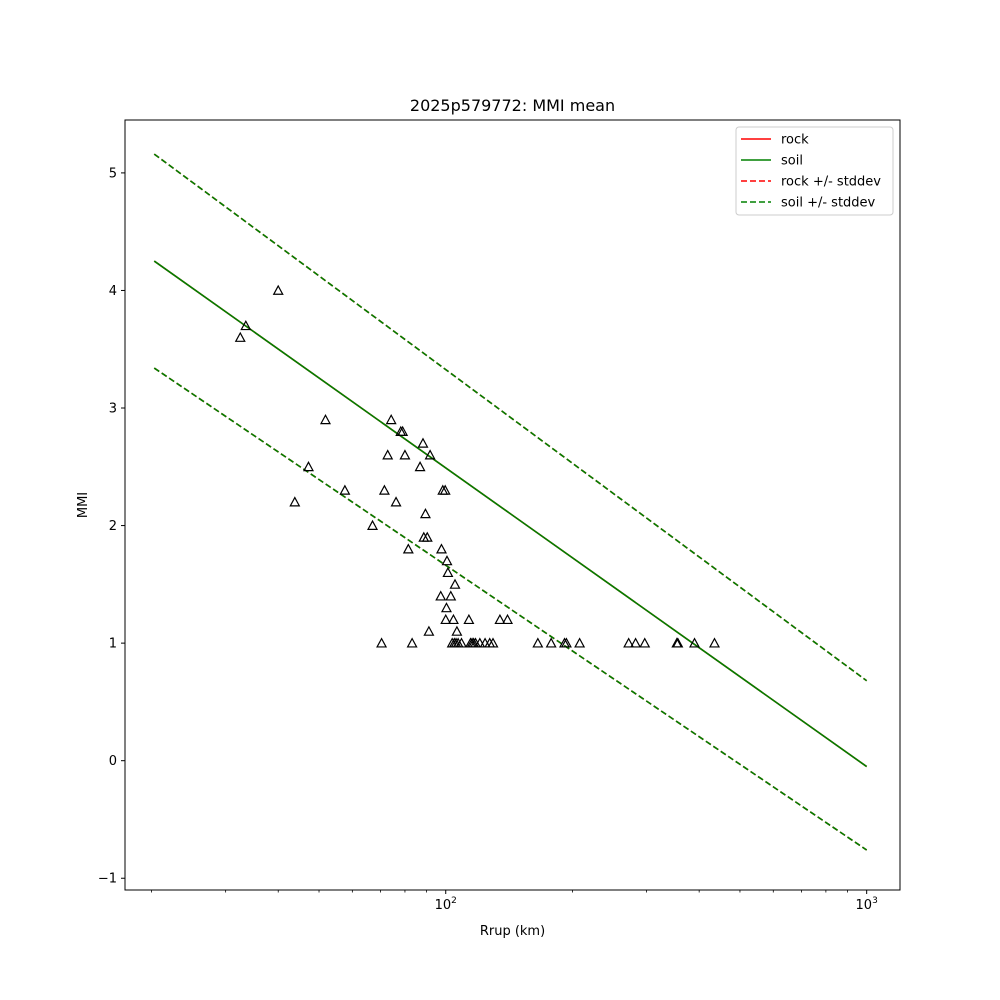  What do you see at coordinates (113, 761) in the screenshot?
I see `y-tick-label: 0` at bounding box center [113, 761].